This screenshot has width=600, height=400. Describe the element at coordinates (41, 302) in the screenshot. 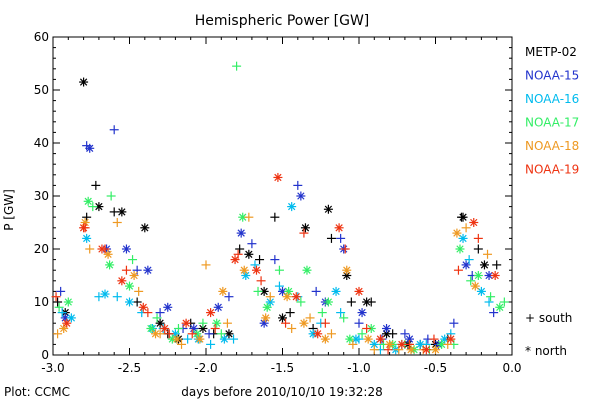

I see `y-tick-label: 10` at that location.